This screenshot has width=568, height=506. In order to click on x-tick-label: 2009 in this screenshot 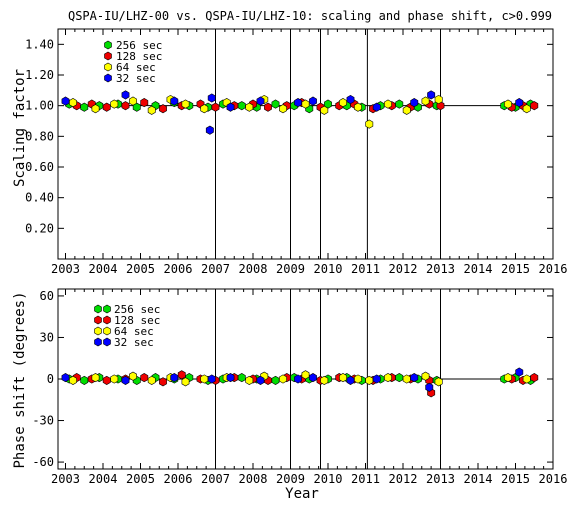, I will do `click(290, 479)`.